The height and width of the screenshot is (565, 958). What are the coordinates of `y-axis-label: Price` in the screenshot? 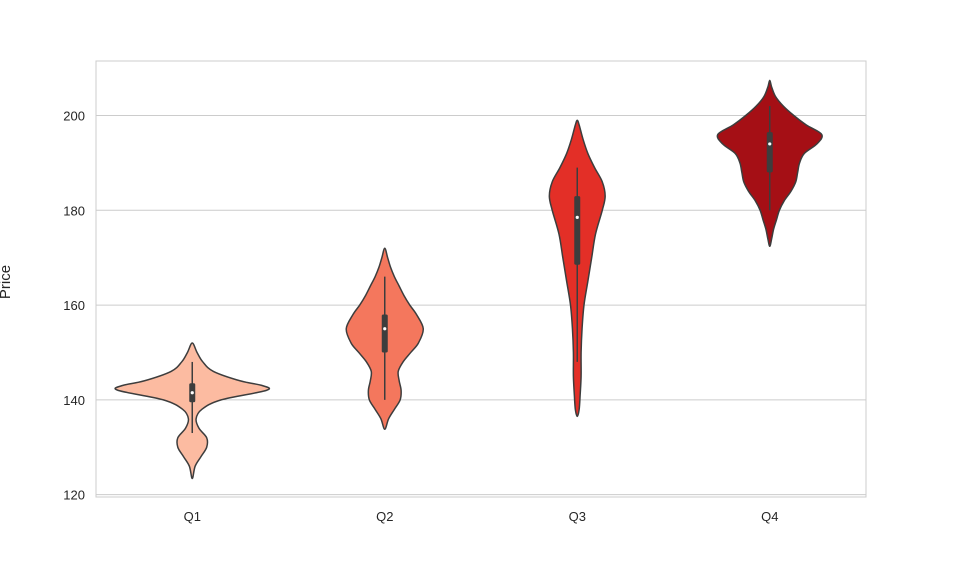 It's located at (7, 282).